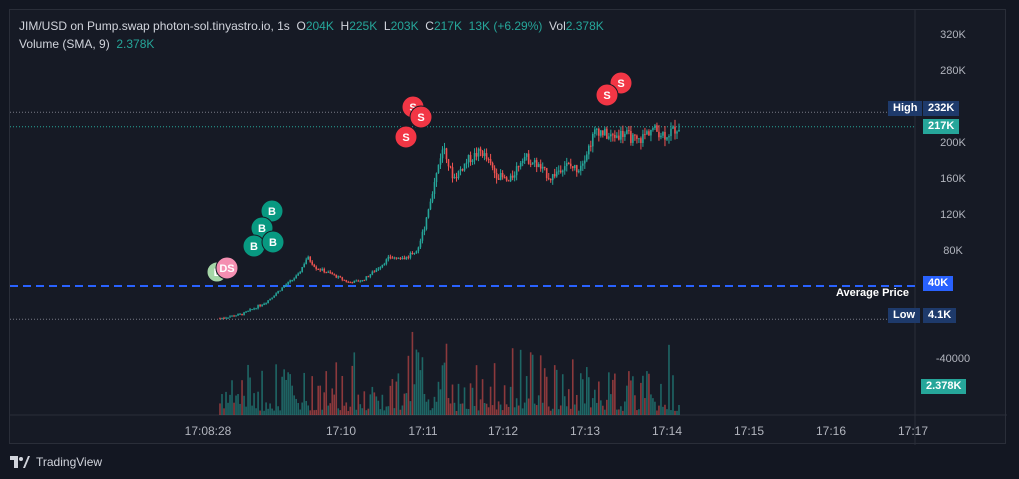 Image resolution: width=1019 pixels, height=479 pixels. Describe the element at coordinates (941, 126) in the screenshot. I see `last-price-tag: 217K` at that location.